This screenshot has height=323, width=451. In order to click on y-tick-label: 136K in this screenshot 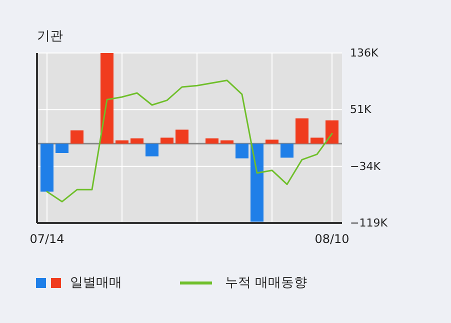, I will do `click(364, 53)`.